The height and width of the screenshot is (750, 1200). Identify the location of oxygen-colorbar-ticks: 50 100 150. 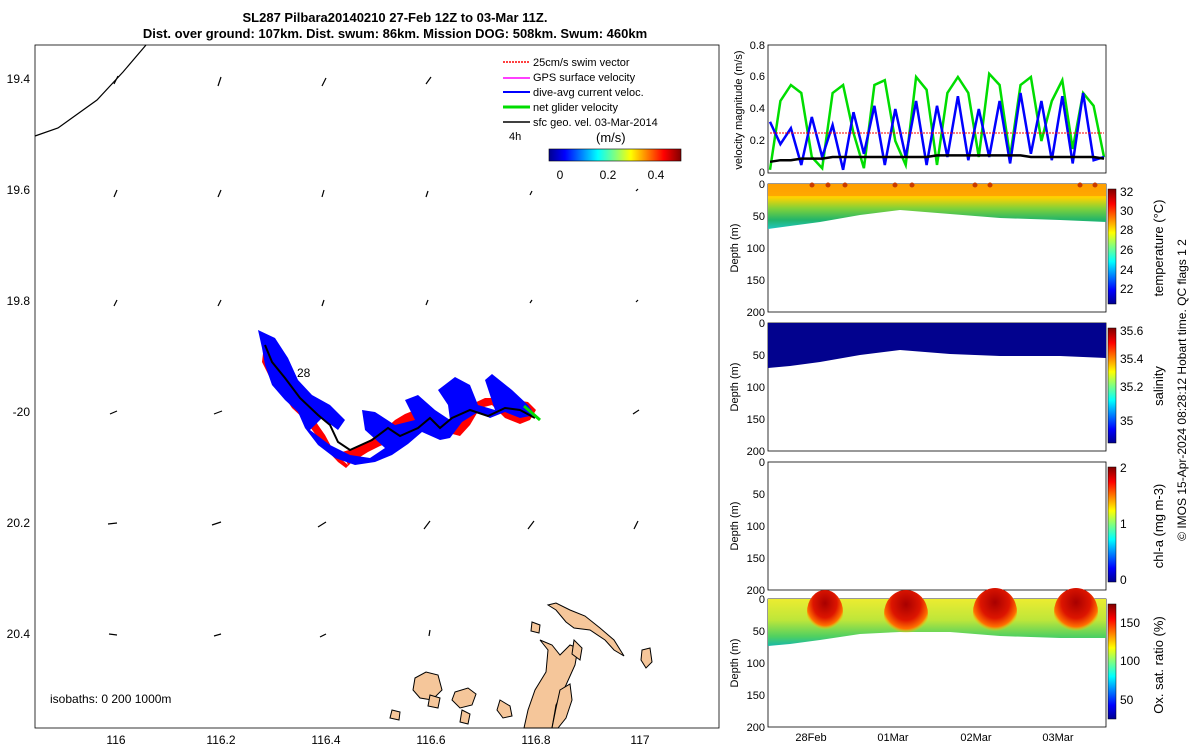
(1130, 661).